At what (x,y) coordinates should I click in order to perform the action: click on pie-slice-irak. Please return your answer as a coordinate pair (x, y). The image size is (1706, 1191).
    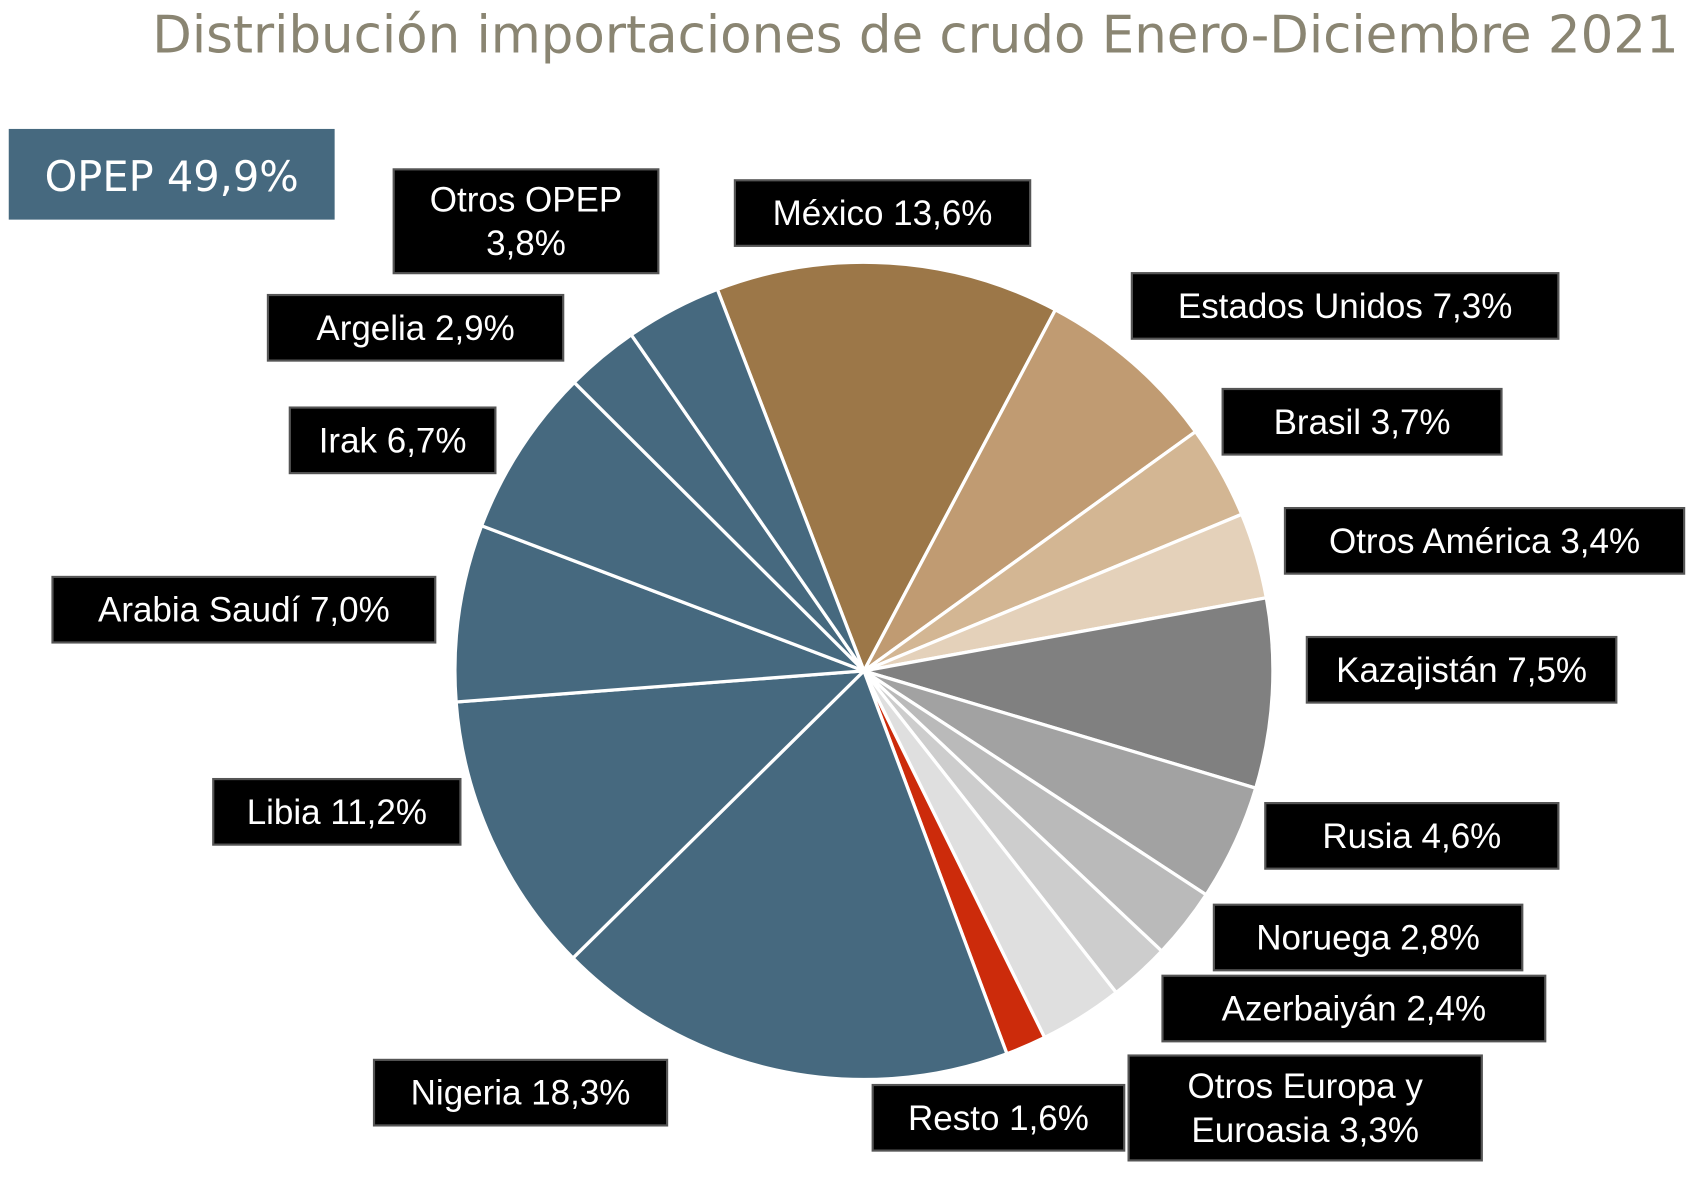
    Looking at the image, I should click on (672, 526).